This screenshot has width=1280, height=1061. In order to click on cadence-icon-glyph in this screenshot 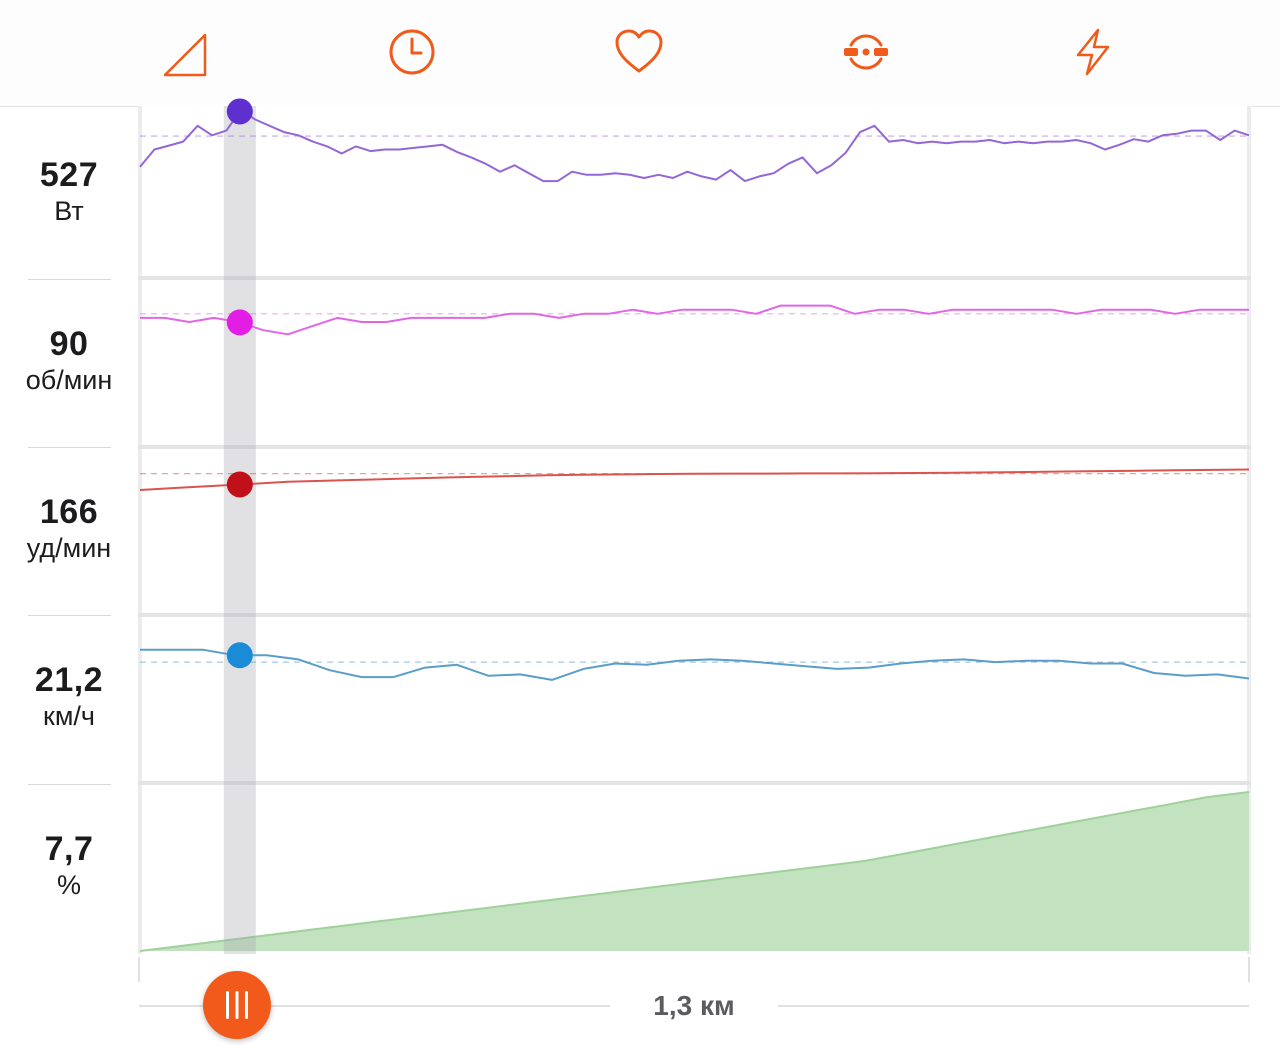, I will do `click(866, 52)`.